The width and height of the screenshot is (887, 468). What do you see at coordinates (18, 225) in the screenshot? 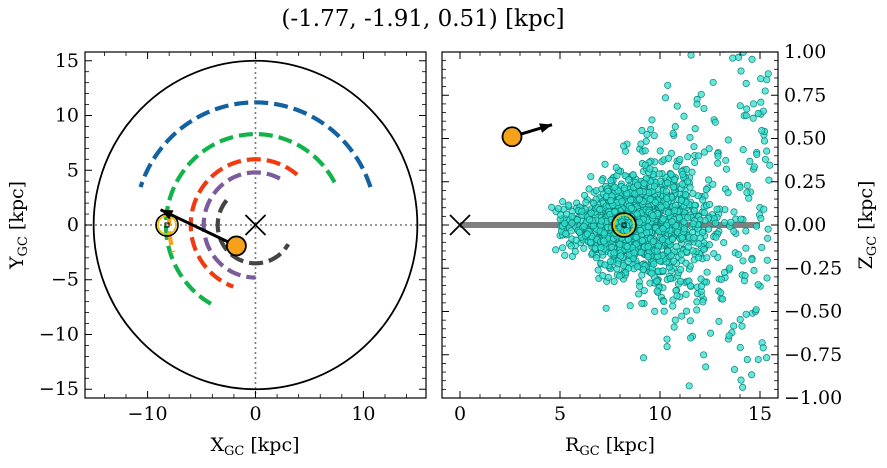
I see `xy-y-axis-label: YGC [kpc]` at bounding box center [18, 225].